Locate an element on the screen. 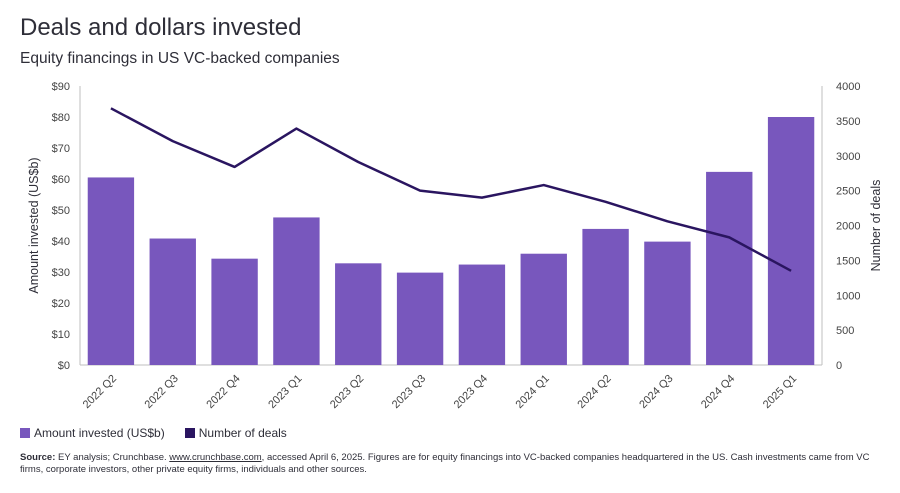  y2-tick-label: 2500 is located at coordinates (848, 192).